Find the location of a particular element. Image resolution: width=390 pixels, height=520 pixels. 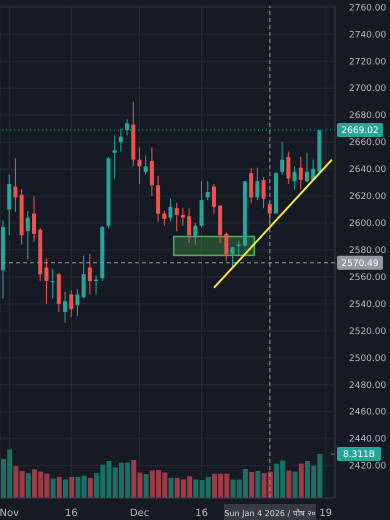

x-tick-label: Dec is located at coordinates (140, 513).